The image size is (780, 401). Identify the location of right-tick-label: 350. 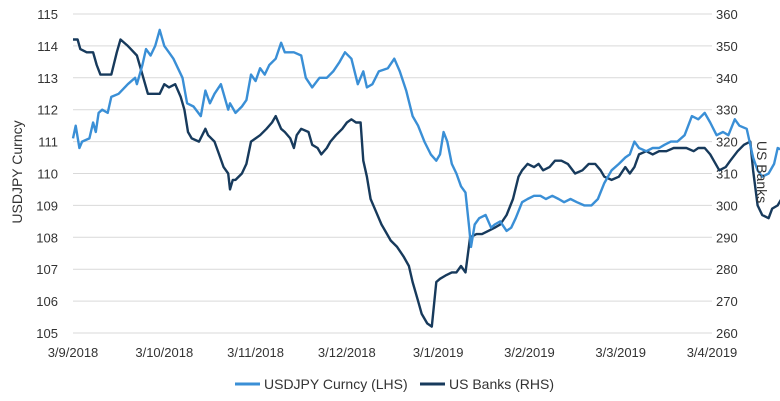
(727, 46).